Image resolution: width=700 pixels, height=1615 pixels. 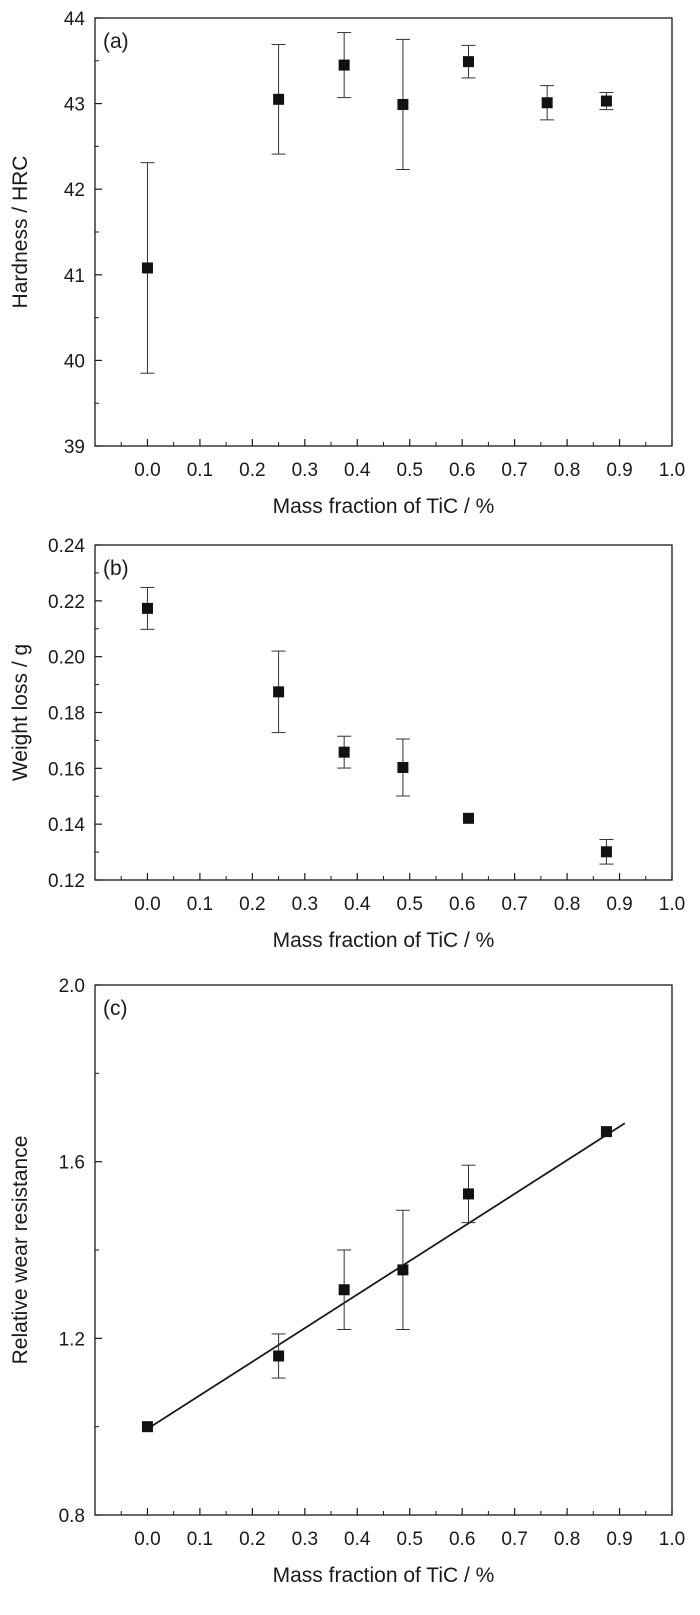 I want to click on y-tick-label: 0.12, so click(x=66, y=881).